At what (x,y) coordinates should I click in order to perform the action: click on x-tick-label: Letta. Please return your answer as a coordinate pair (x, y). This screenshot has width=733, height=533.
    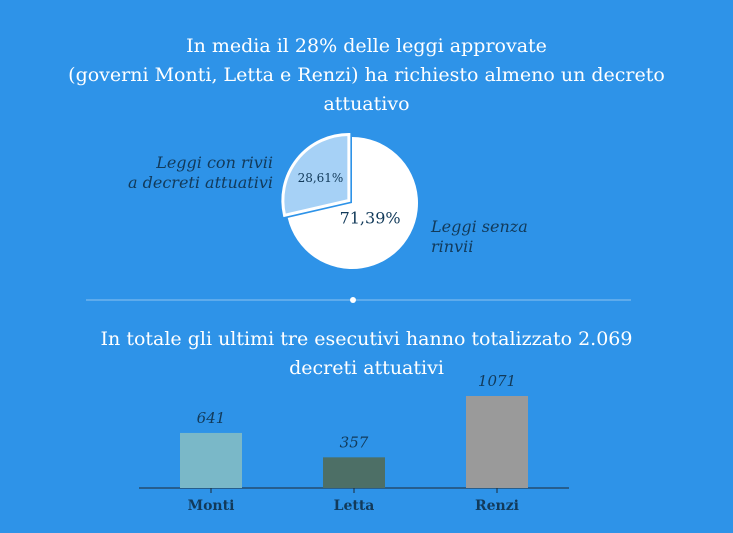
    Looking at the image, I should click on (354, 506).